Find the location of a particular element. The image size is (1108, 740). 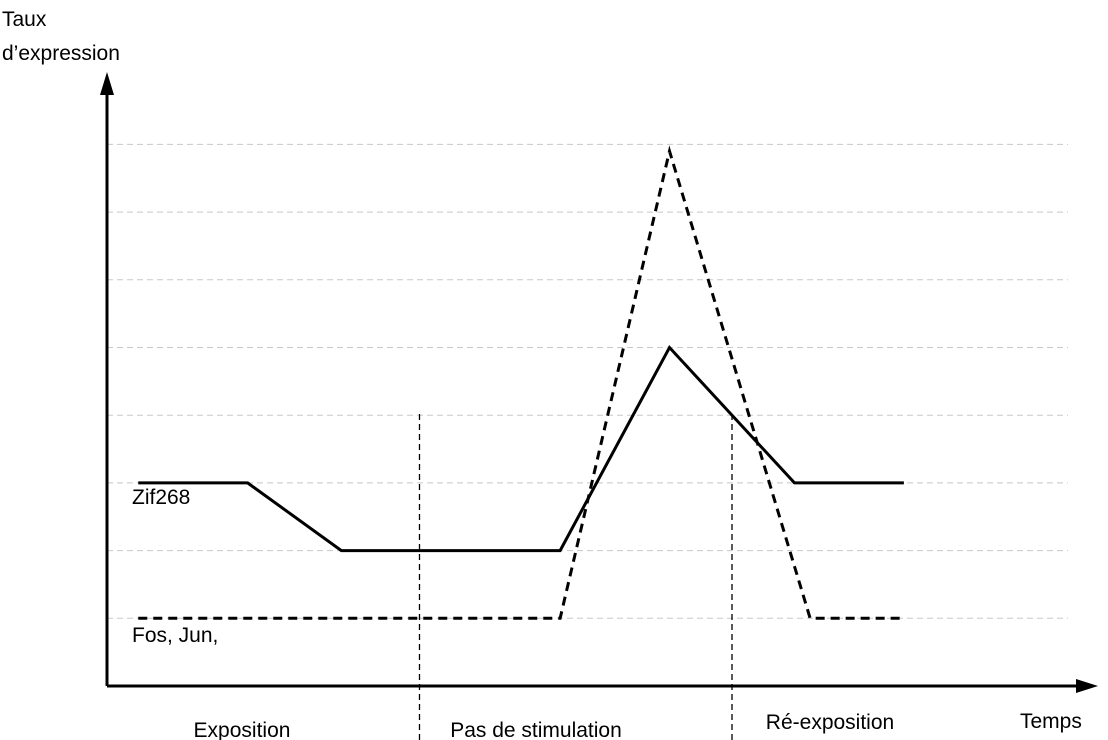

series-label-zif268: Zif268 is located at coordinates (161, 497).